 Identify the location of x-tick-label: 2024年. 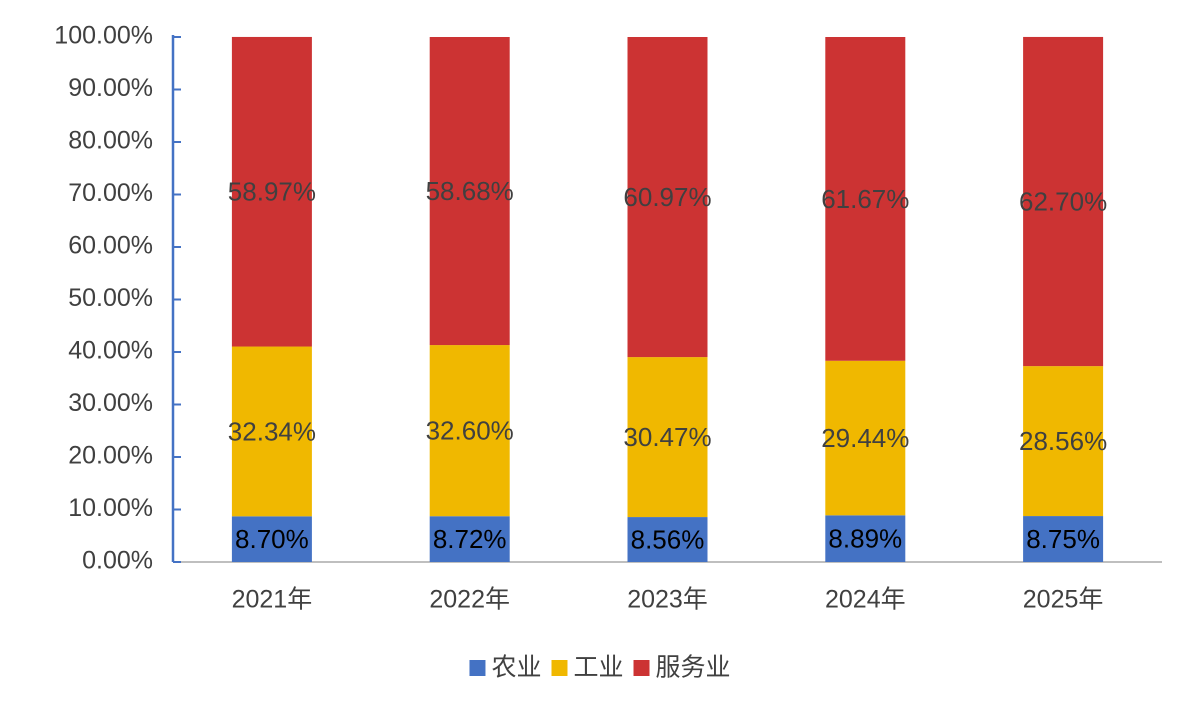
(865, 600).